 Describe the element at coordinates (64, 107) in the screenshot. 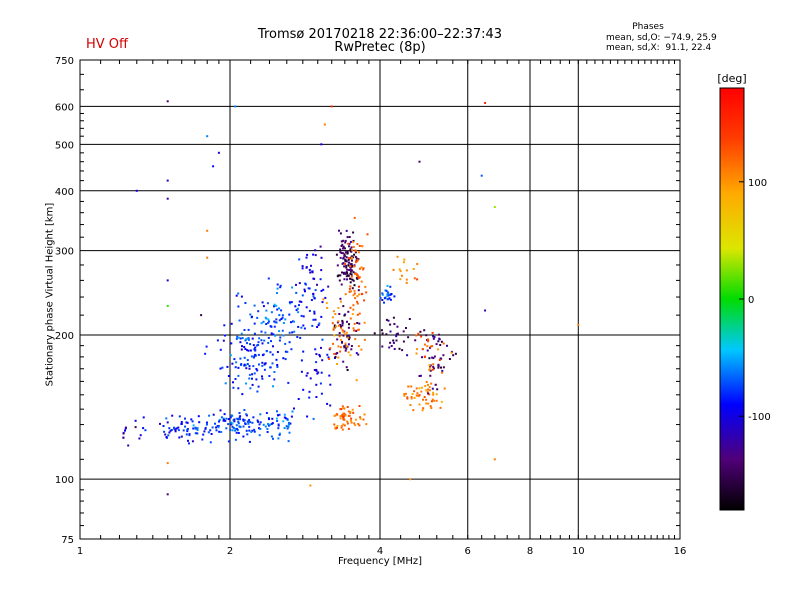

I see `y-tick-label: 600` at that location.